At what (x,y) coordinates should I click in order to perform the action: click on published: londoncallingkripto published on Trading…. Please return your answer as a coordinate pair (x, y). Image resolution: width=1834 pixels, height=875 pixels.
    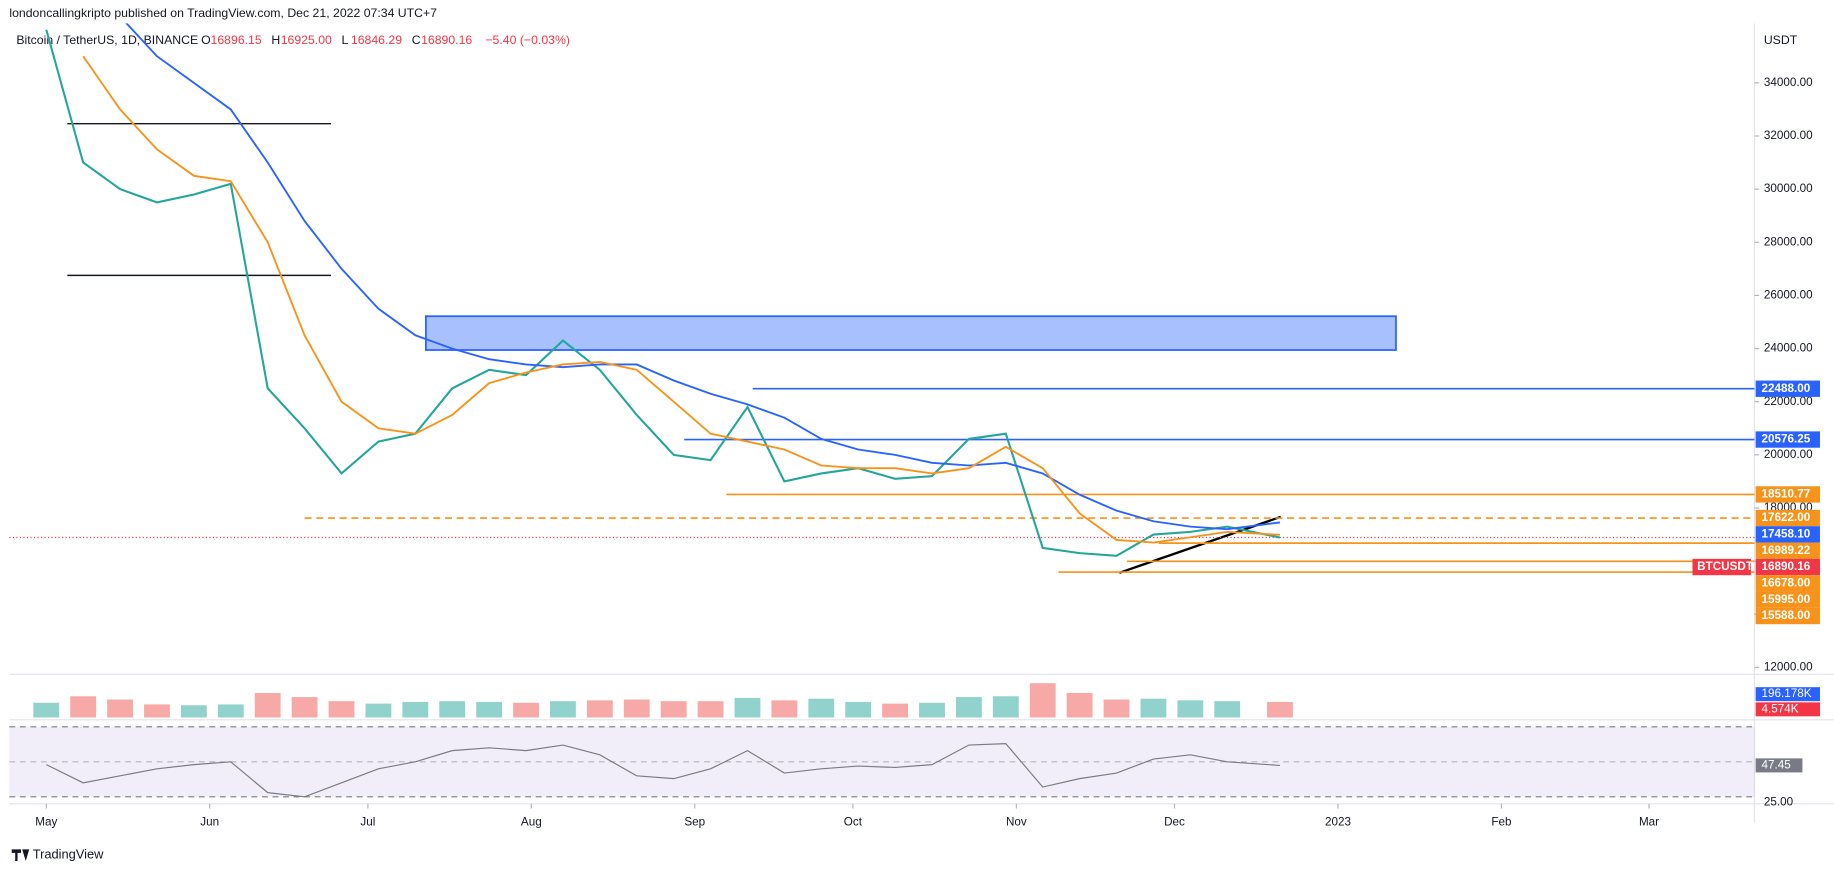
    Looking at the image, I should click on (223, 13).